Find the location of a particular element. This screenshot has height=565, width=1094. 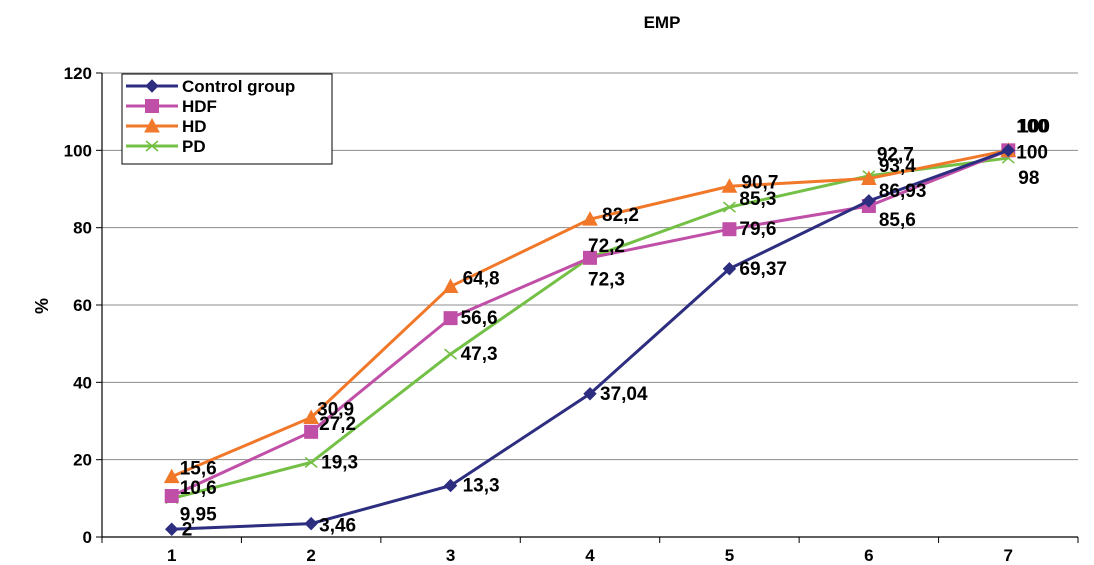

x-tick-label: 5 is located at coordinates (729, 555).